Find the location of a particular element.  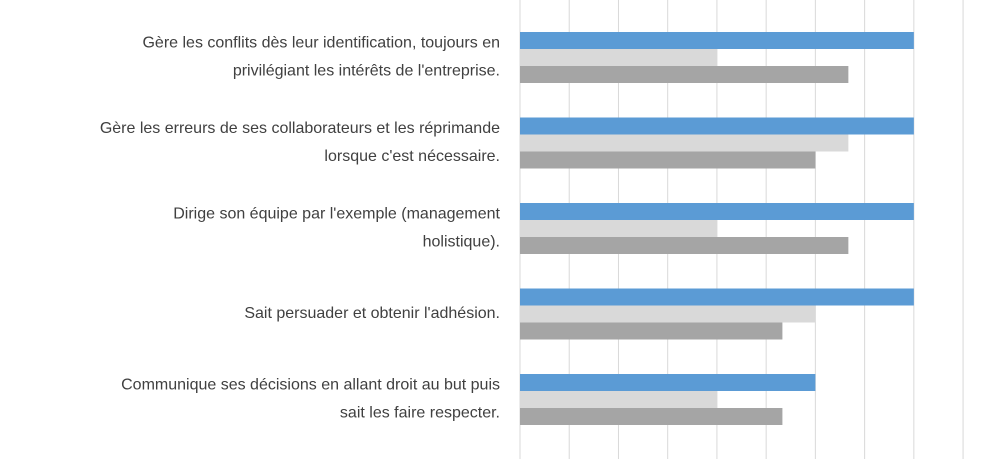

category-label: sait les faire respecter. is located at coordinates (420, 413).